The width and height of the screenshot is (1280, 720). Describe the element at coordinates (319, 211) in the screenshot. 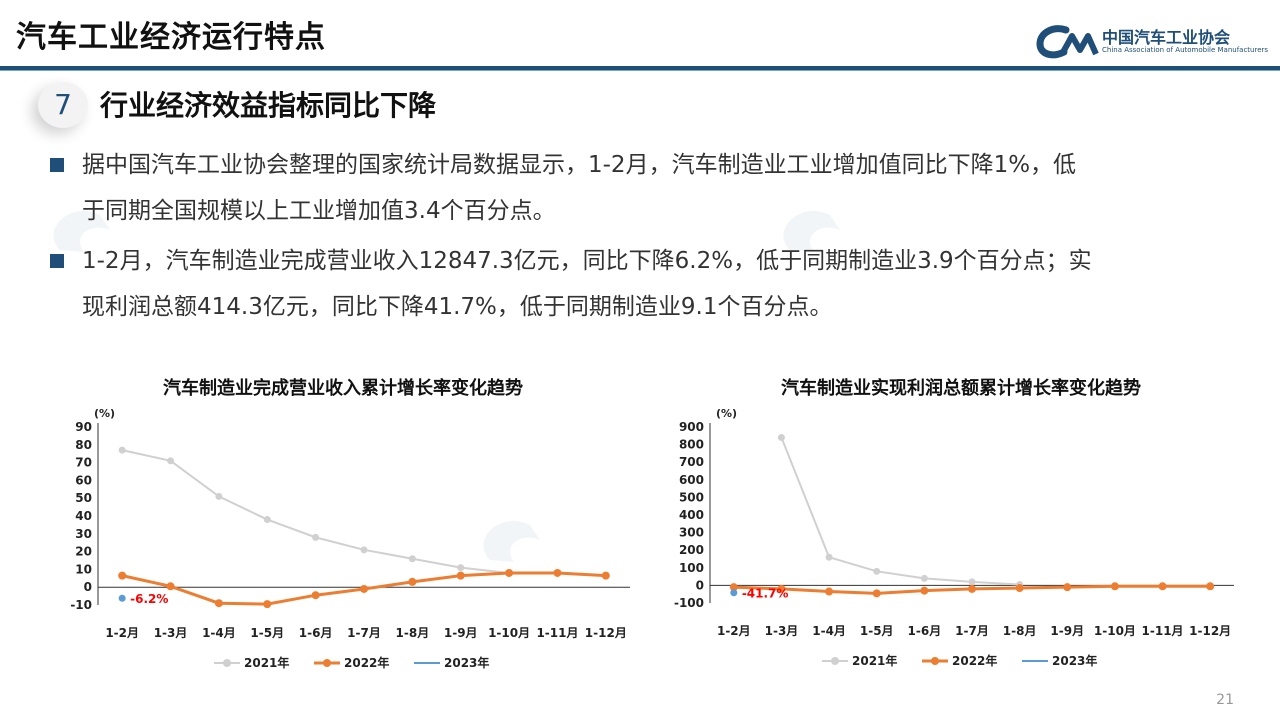

I see `bullet-line: 于同期全国规模以上工业增加值3.4个百分点。` at that location.